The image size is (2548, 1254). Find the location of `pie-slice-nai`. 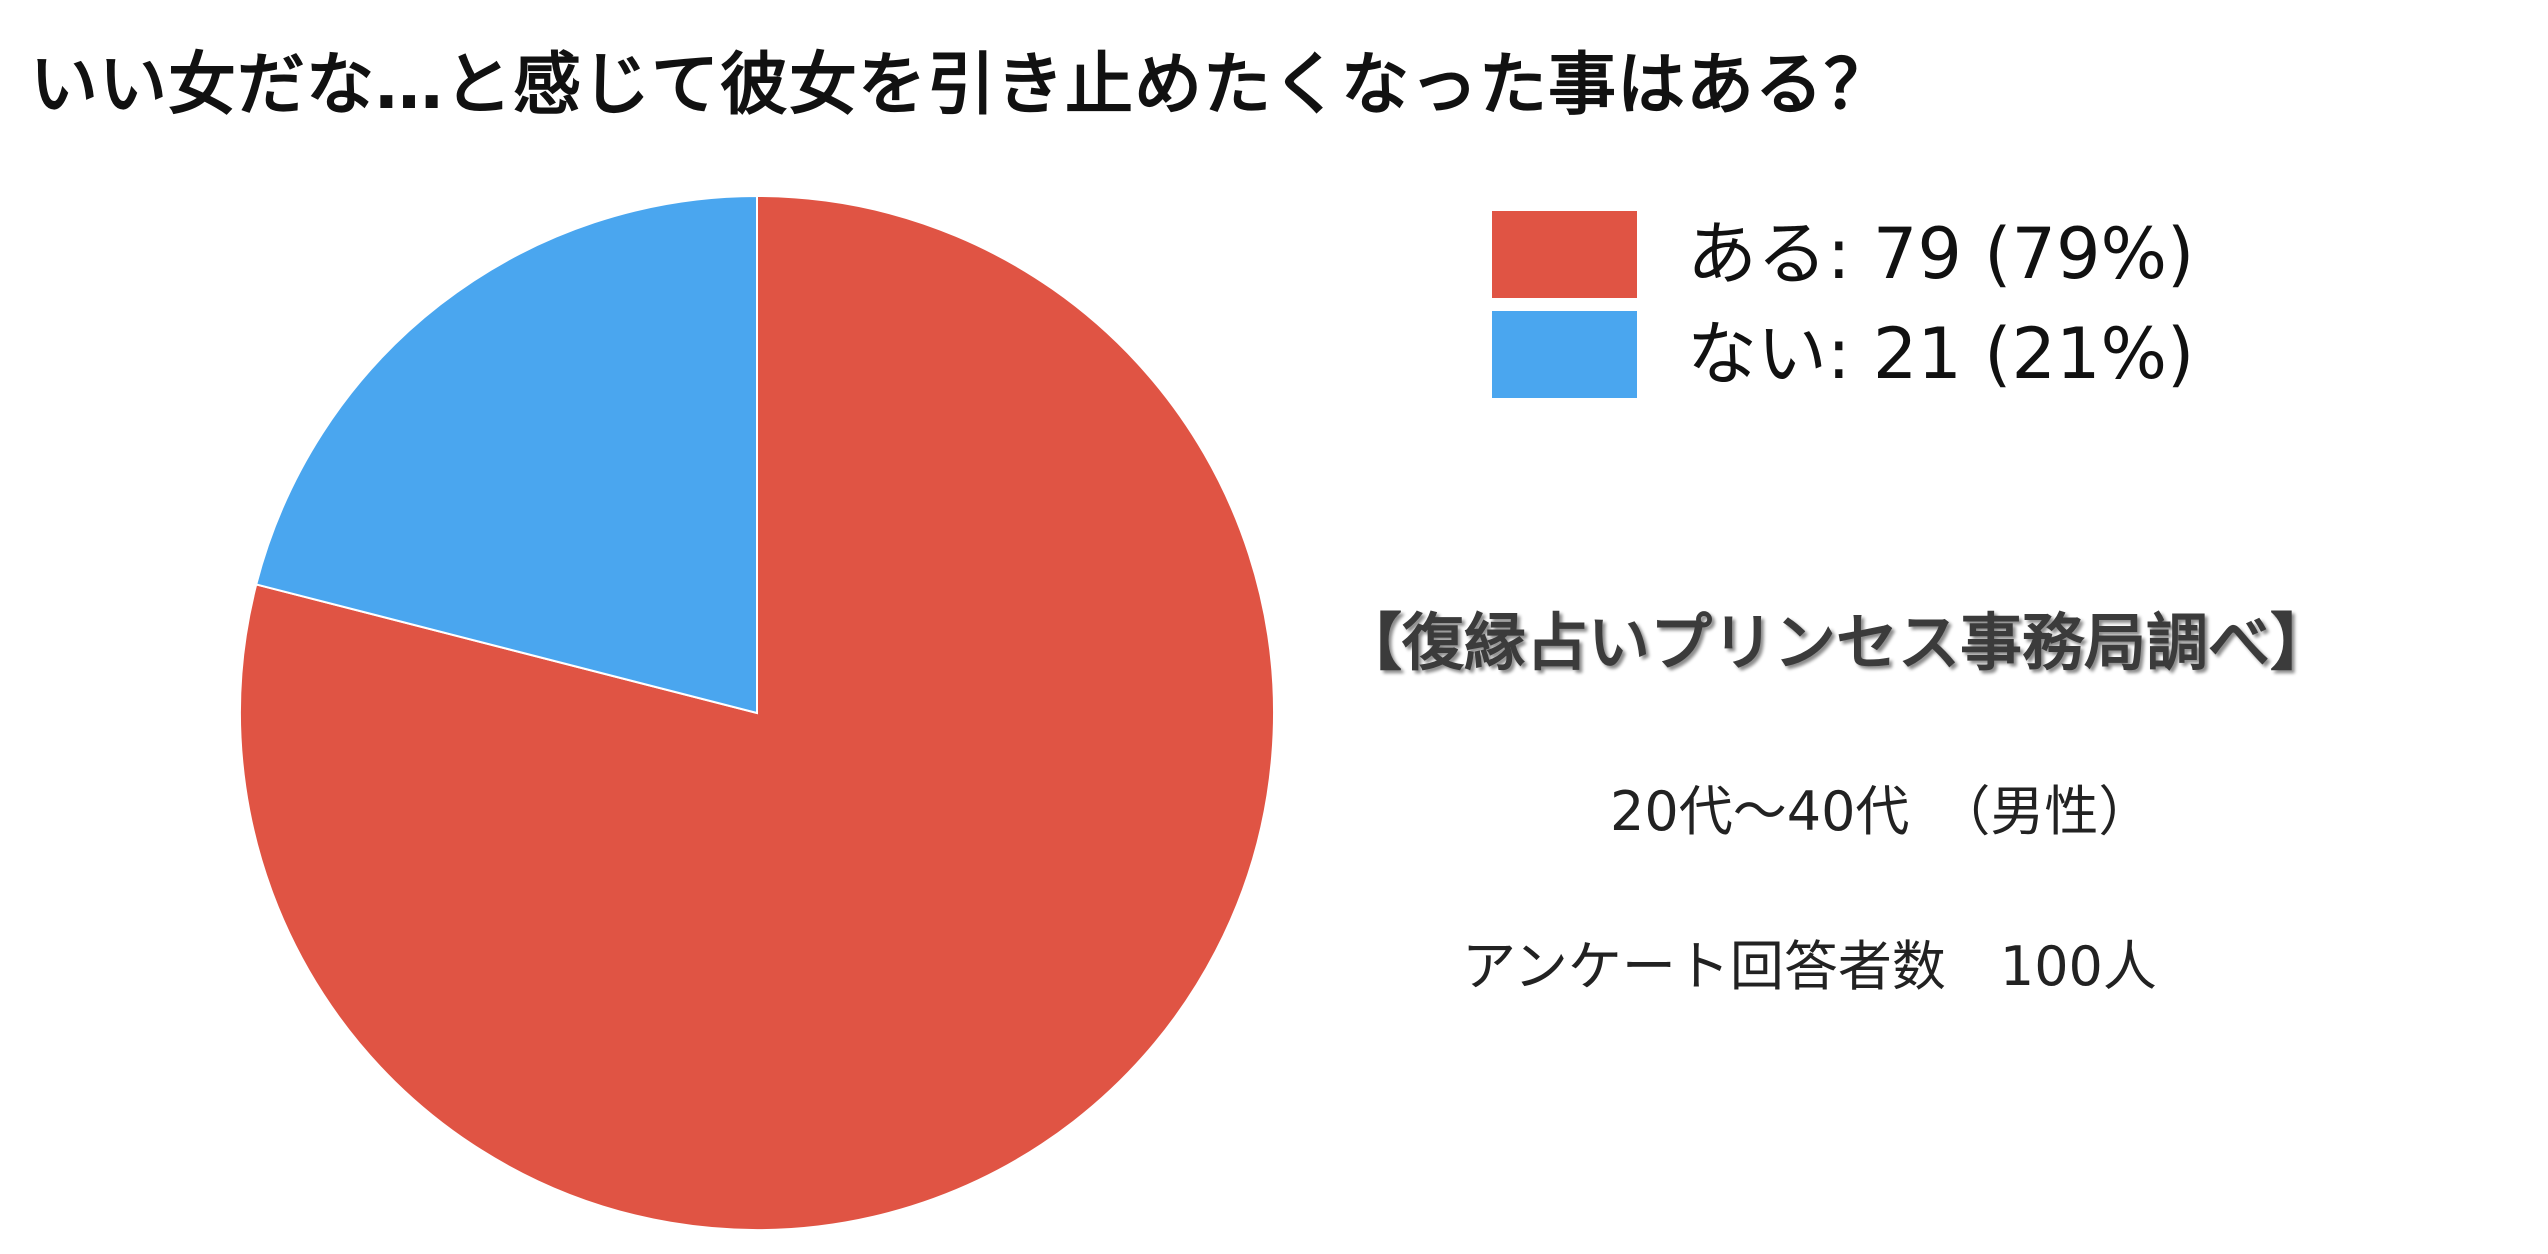

pie-slice-nai is located at coordinates (506, 454).